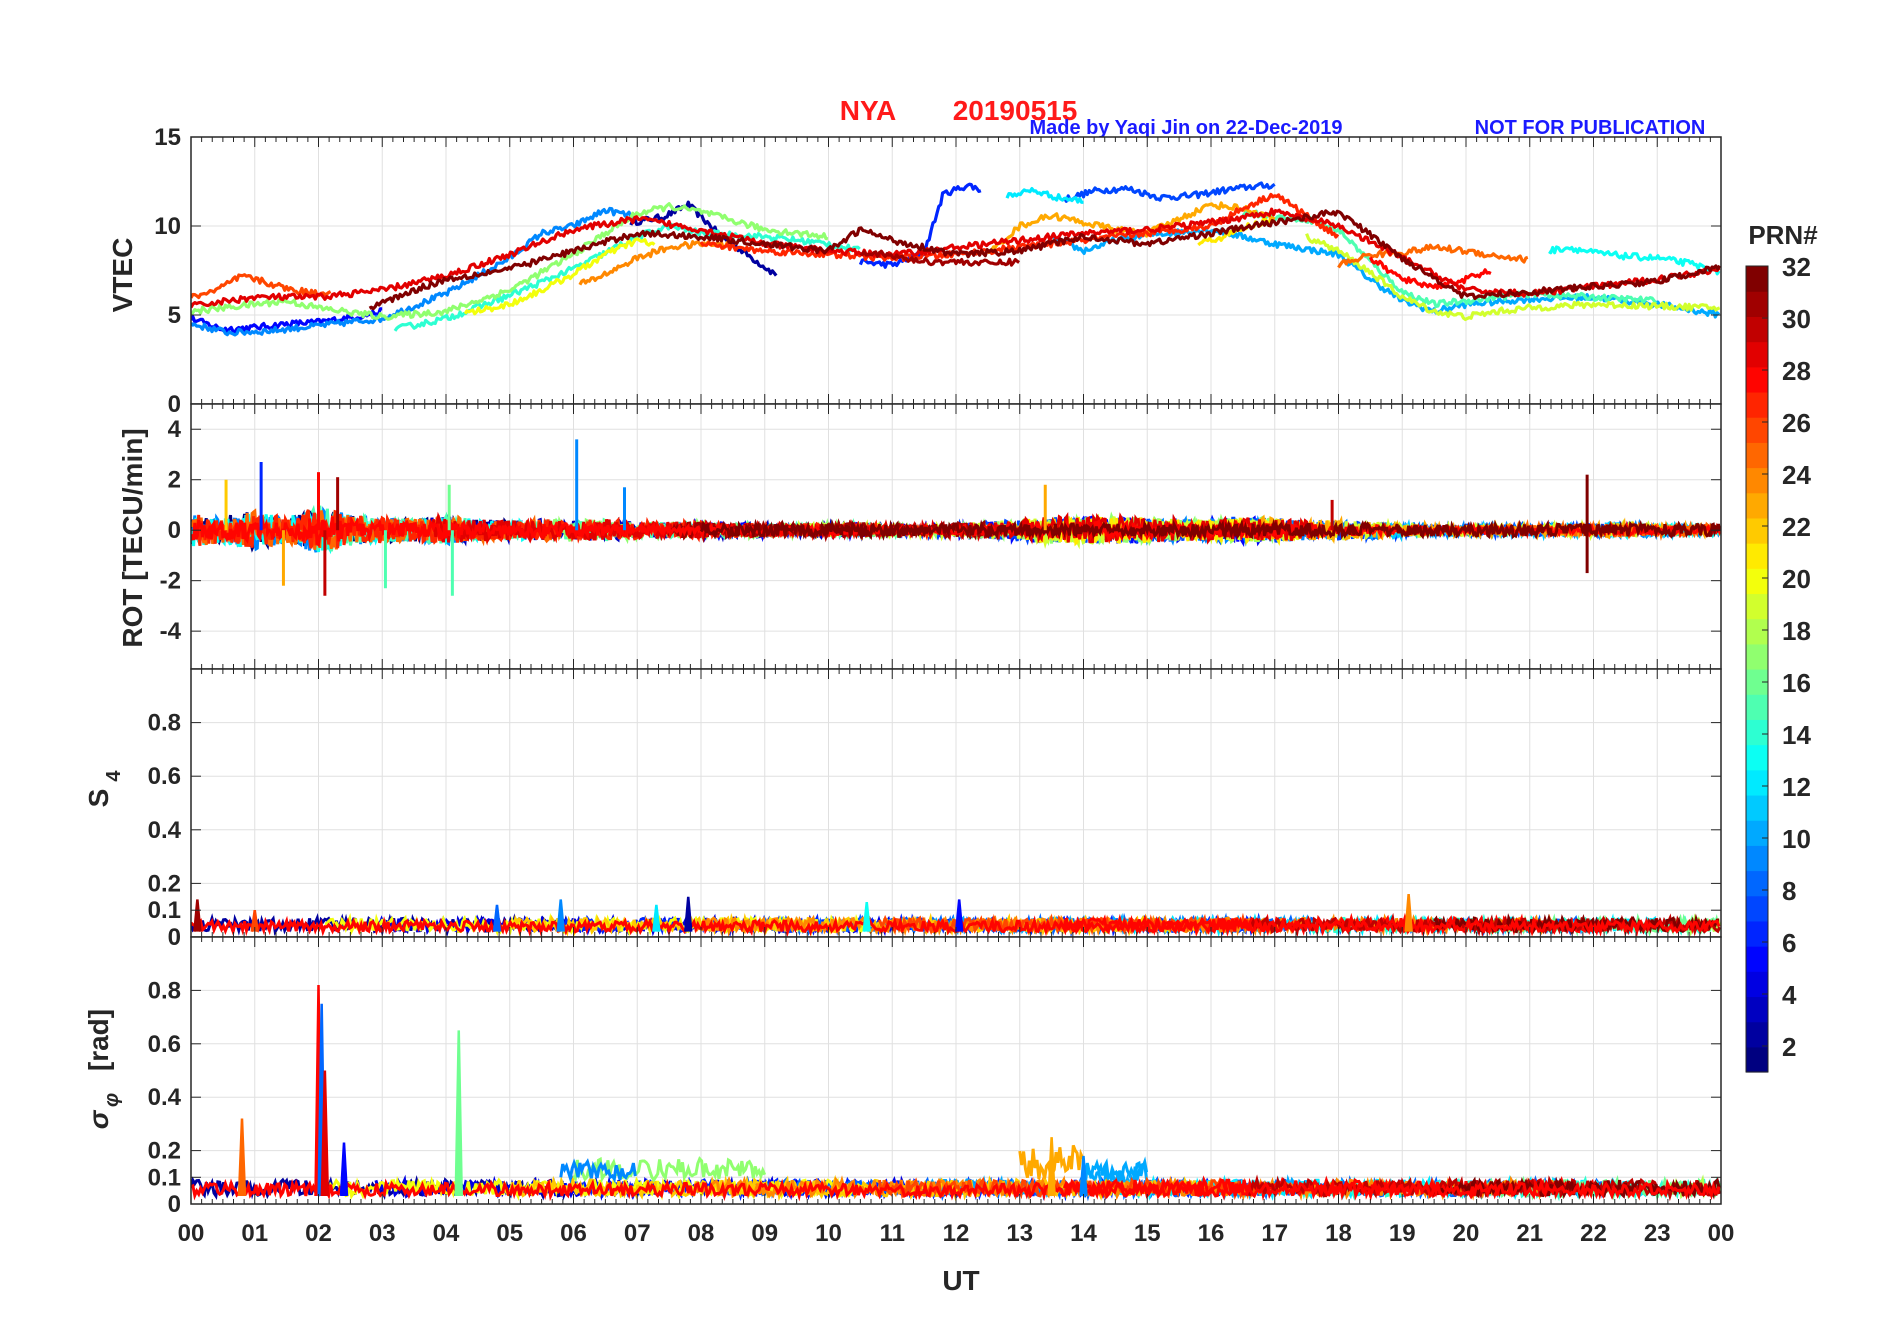 This screenshot has height=1330, width=1902. What do you see at coordinates (1796, 735) in the screenshot?
I see `colorbar-tick-label: 14` at bounding box center [1796, 735].